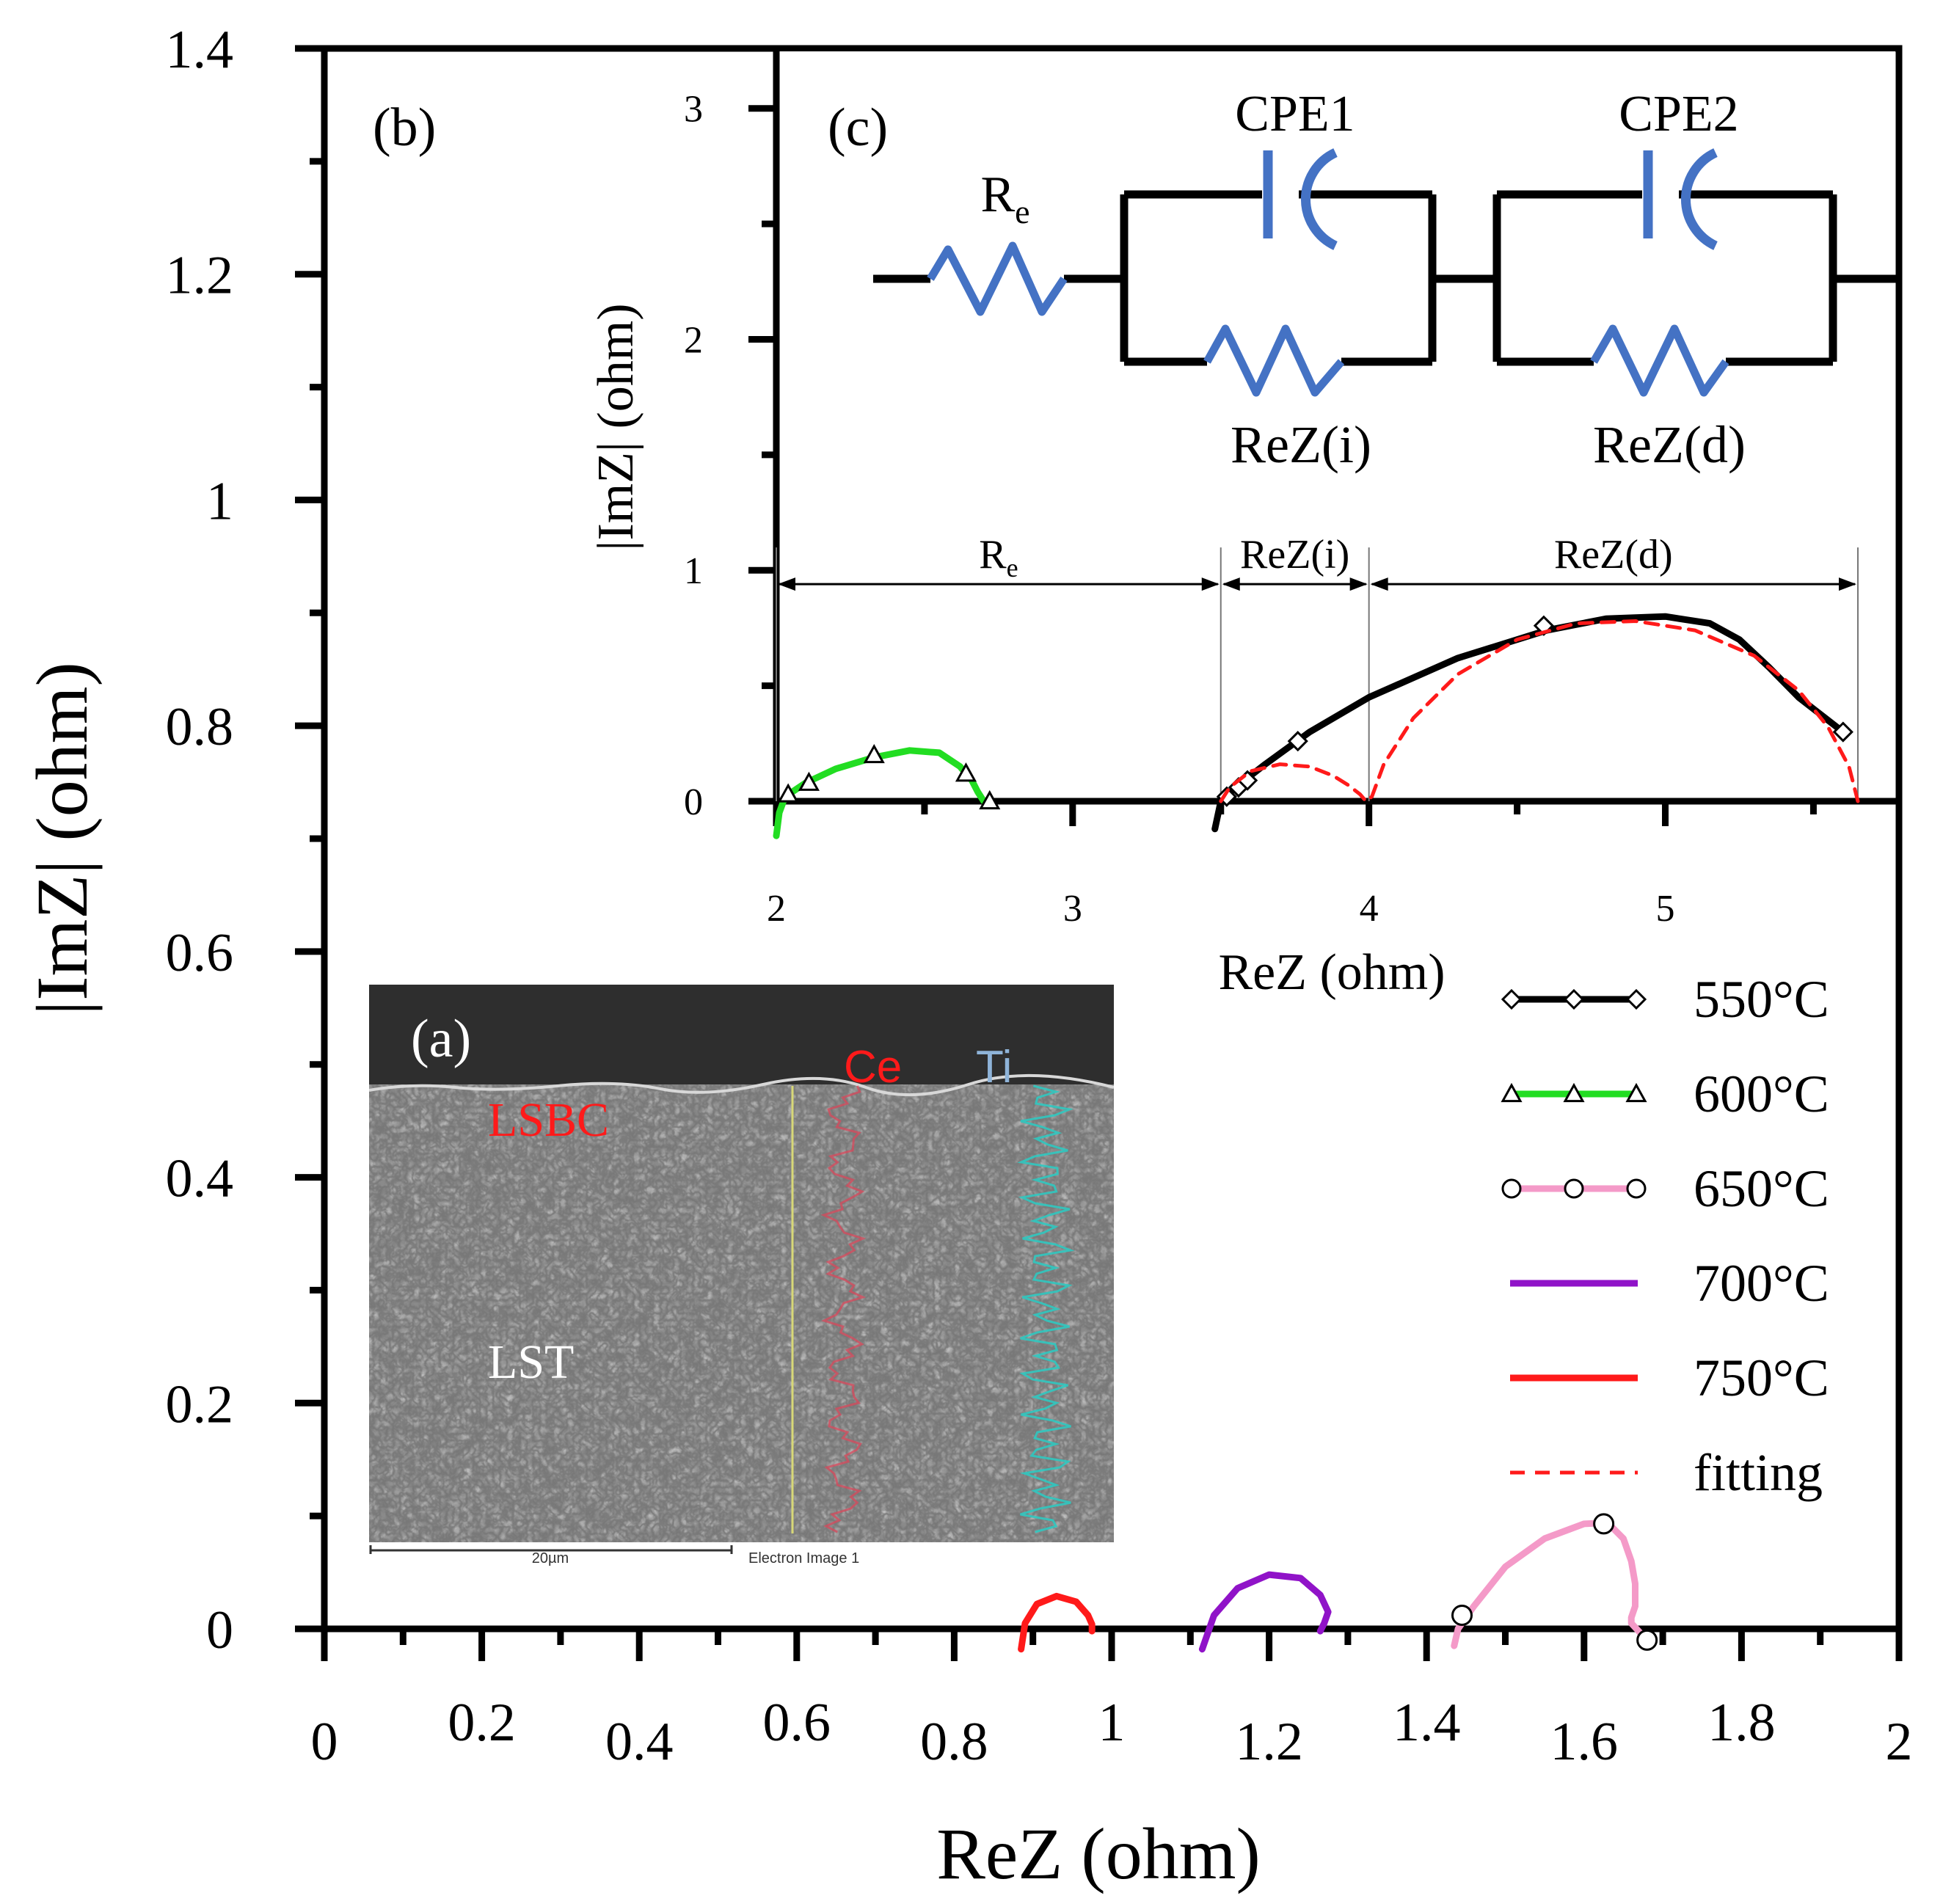 The image size is (1943, 1904). What do you see at coordinates (693, 456) in the screenshot?
I see `inset-y-tick-labels: 0 1 2 3` at bounding box center [693, 456].